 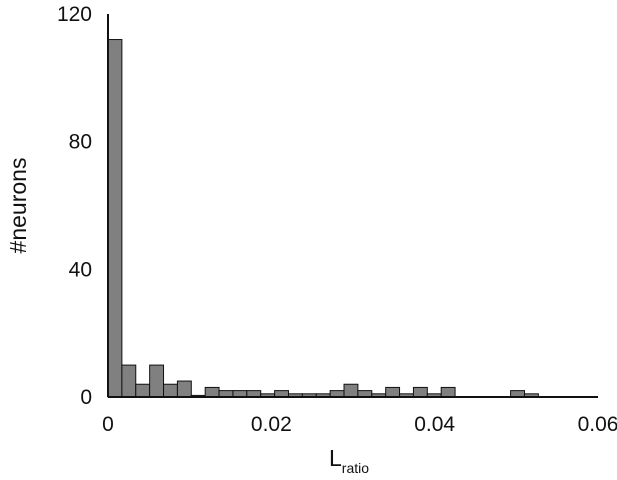 What do you see at coordinates (74, 206) in the screenshot?
I see `y-tick-labels: 0 40 80 120` at bounding box center [74, 206].